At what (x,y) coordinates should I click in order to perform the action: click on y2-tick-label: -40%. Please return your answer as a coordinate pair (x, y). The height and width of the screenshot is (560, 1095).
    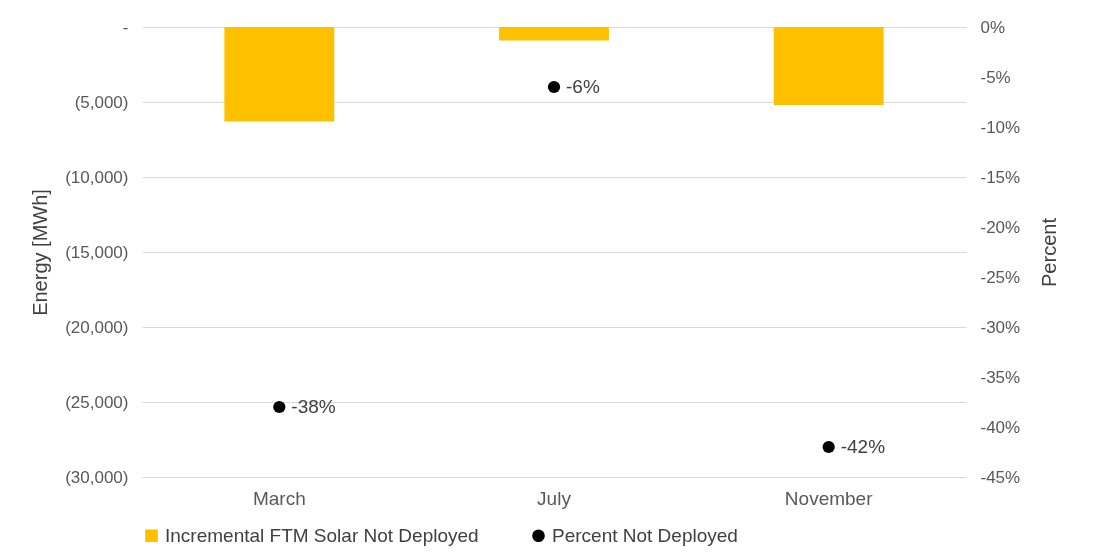
    Looking at the image, I should click on (1000, 427).